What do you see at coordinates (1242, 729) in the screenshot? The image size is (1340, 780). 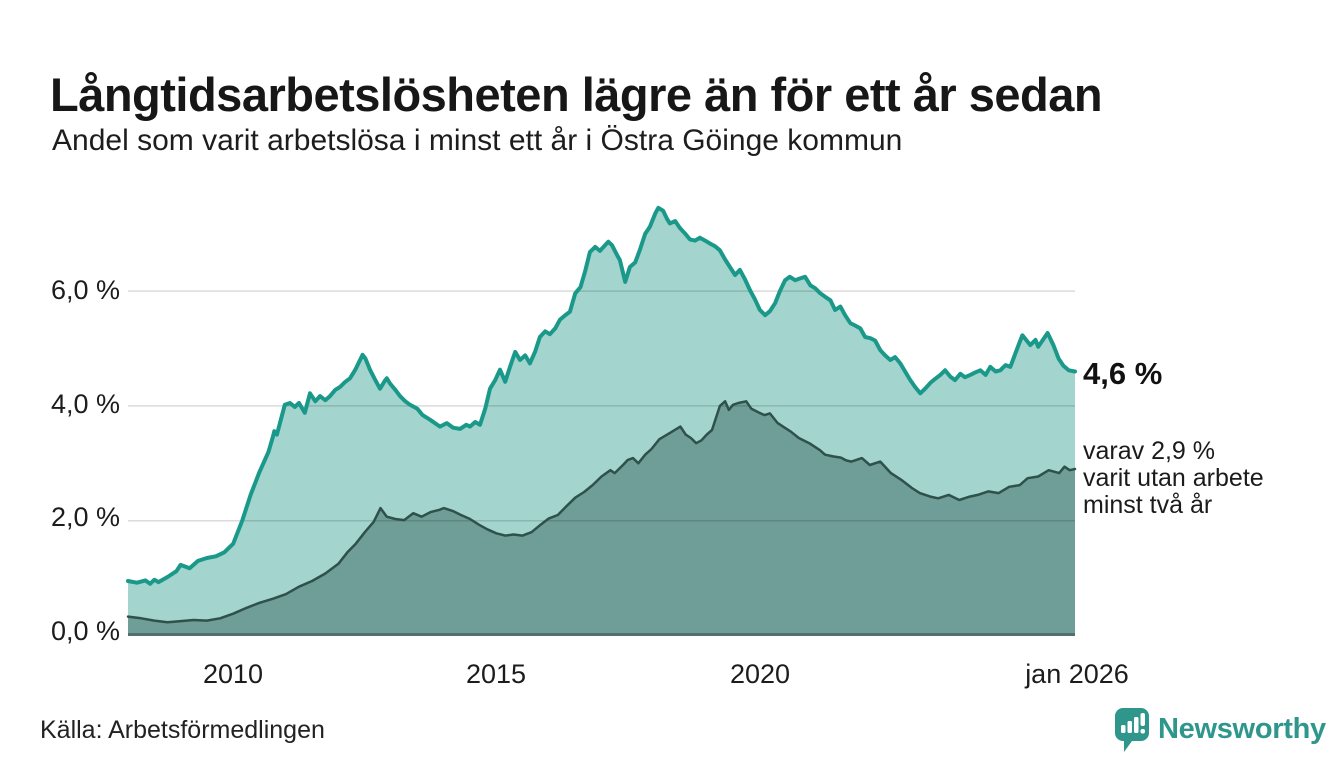 I see `newsworthy-logo-text: Newsworthy` at bounding box center [1242, 729].